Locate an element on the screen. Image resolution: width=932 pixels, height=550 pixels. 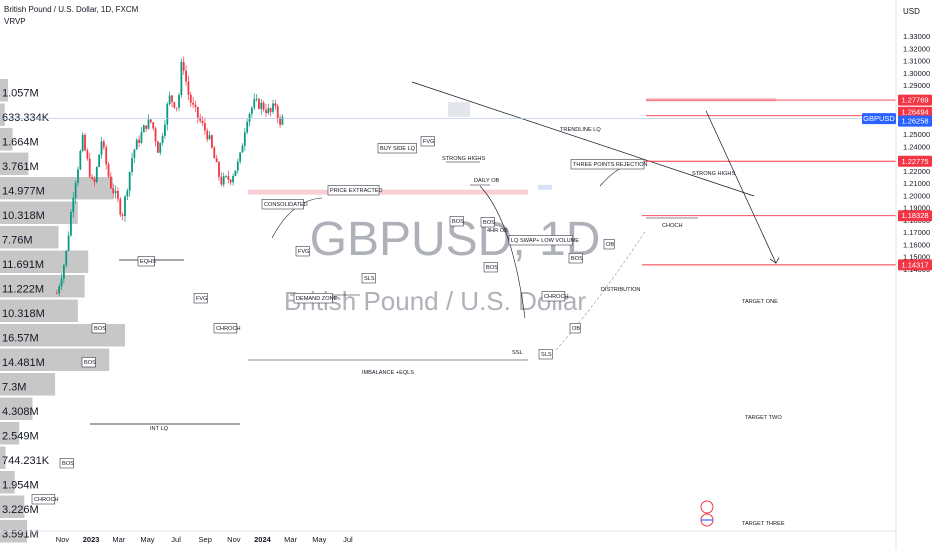
annotation-ob-4hr: 4HR OB is located at coordinates (497, 231).